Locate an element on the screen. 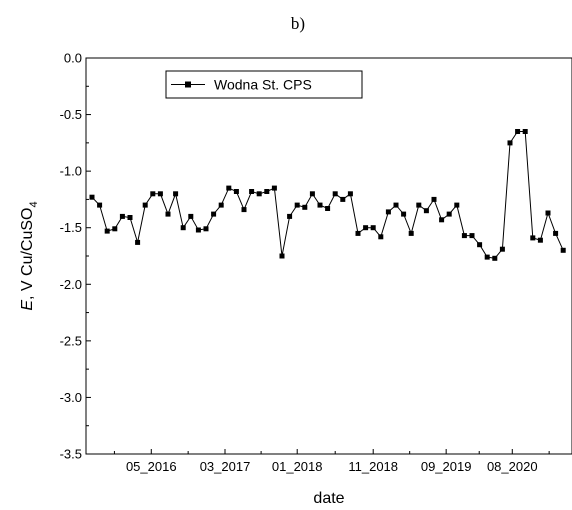 The width and height of the screenshot is (572, 510). y-axis-title-unit: , V Cu/CuSO is located at coordinates (27, 253).